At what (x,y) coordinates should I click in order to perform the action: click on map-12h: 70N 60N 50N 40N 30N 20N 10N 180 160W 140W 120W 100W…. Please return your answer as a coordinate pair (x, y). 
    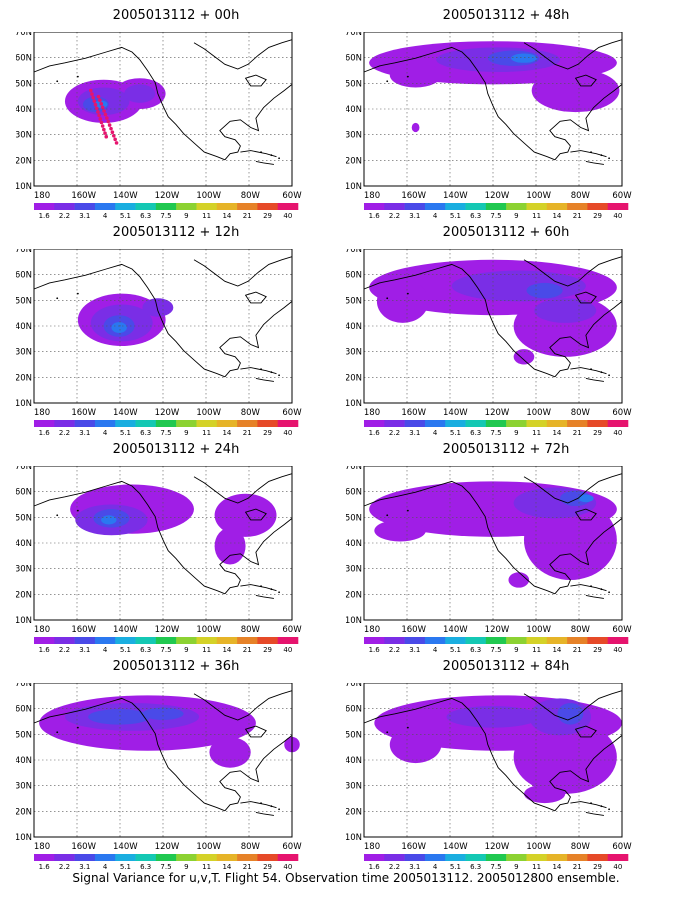
    Looking at the image, I should click on (175, 341).